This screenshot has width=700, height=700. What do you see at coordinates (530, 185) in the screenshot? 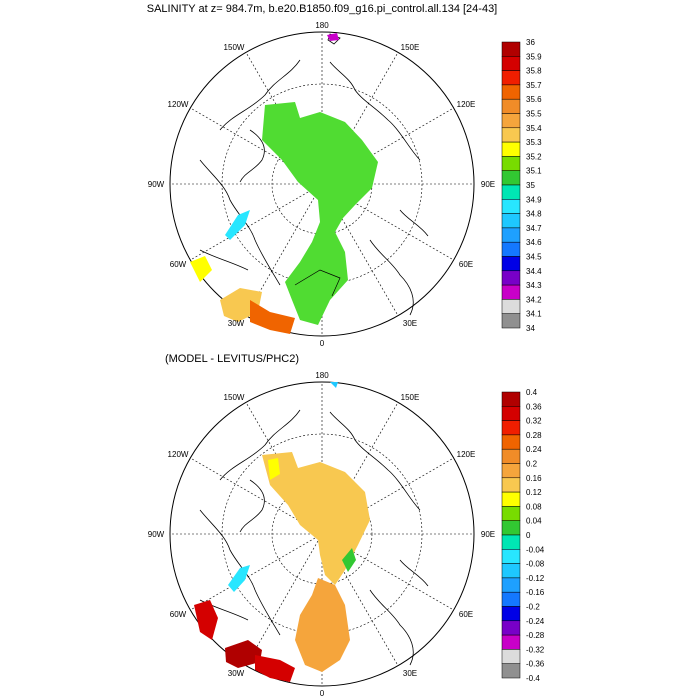
I see `colorbar-label: 35` at bounding box center [530, 185].